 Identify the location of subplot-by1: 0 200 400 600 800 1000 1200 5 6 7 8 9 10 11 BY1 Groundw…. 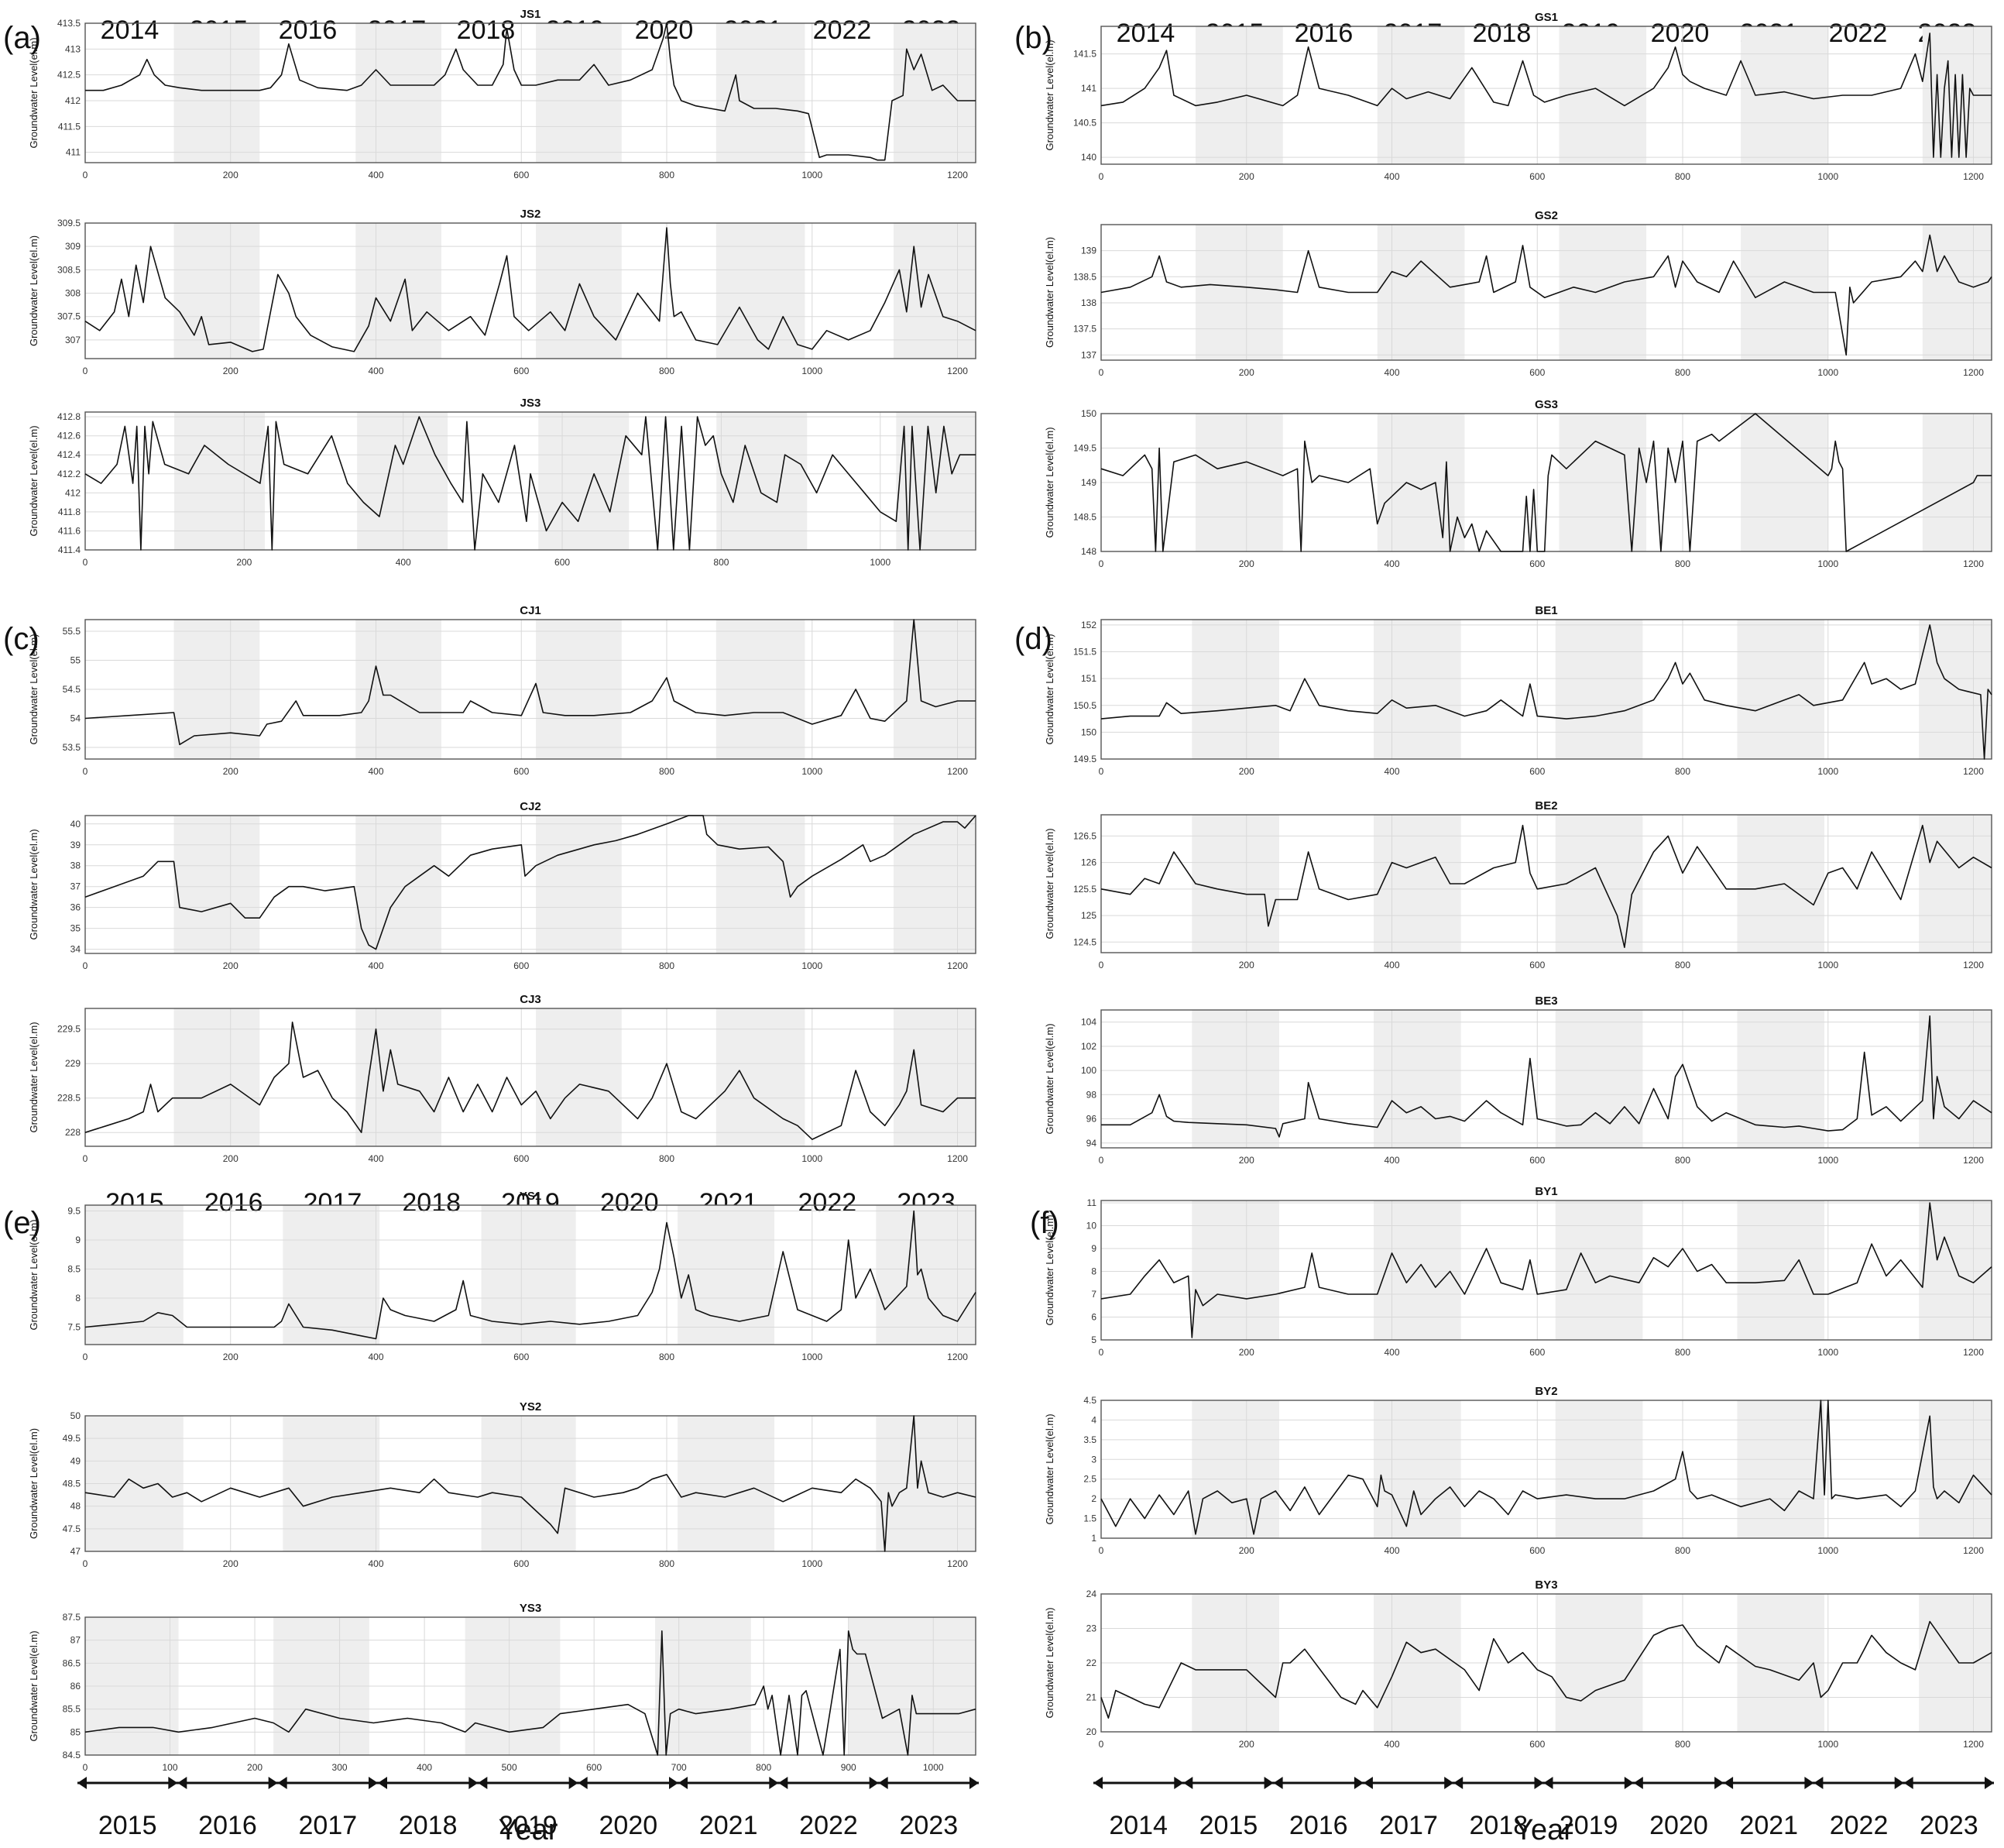
(1518, 1271).